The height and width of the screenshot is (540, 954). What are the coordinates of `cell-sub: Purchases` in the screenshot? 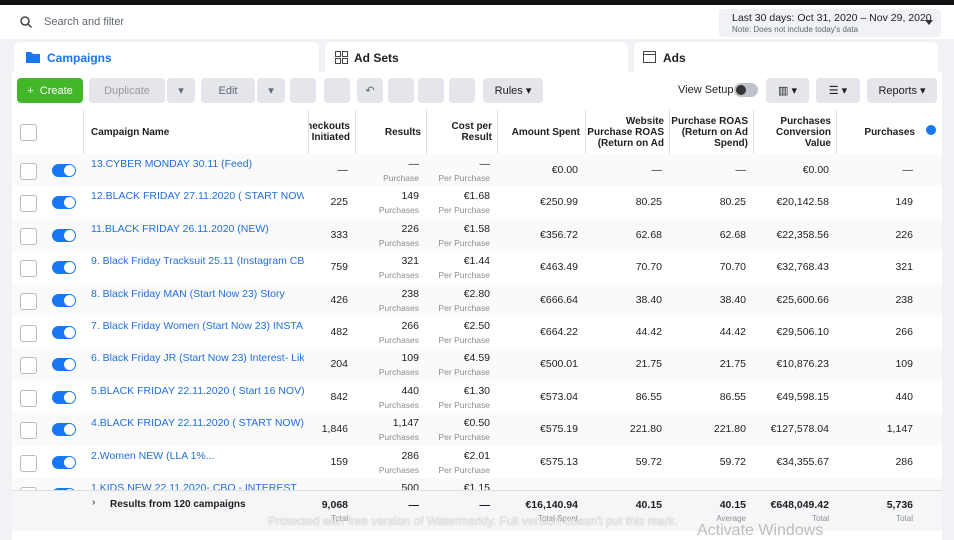 It's located at (398, 372).